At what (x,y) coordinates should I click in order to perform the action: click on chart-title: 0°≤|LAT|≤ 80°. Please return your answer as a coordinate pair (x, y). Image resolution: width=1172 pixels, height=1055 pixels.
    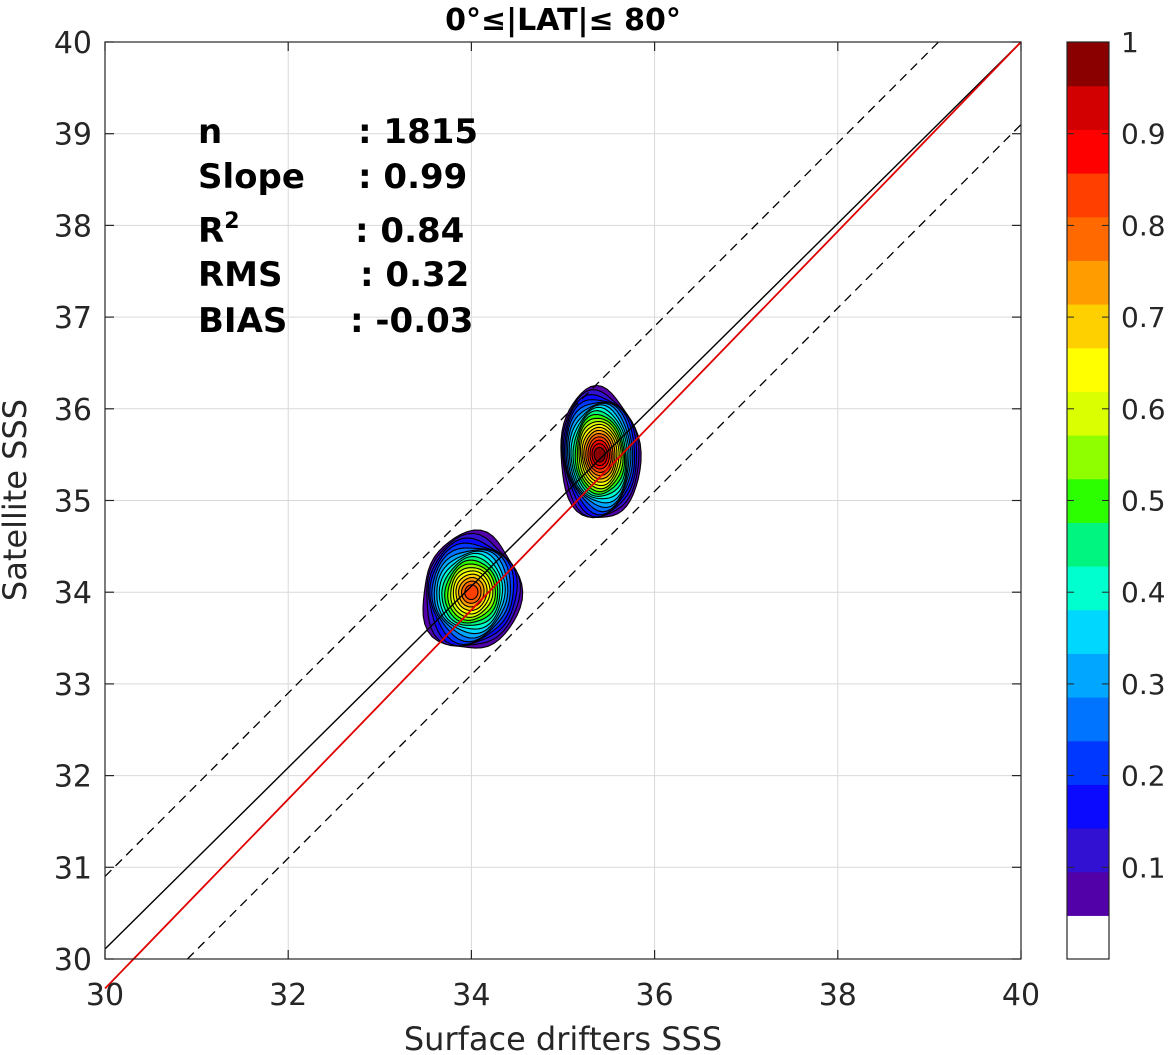
    Looking at the image, I should click on (563, 20).